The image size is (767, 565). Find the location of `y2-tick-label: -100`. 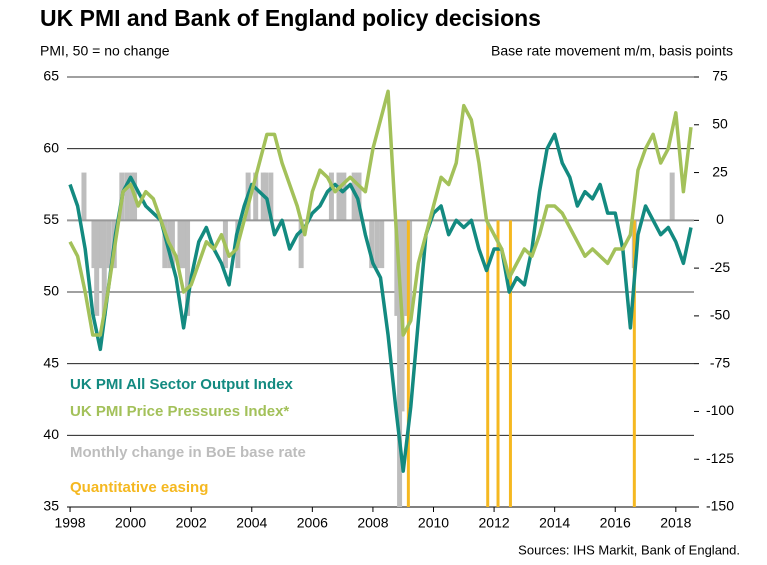

y2-tick-label: -100 is located at coordinates (720, 410).